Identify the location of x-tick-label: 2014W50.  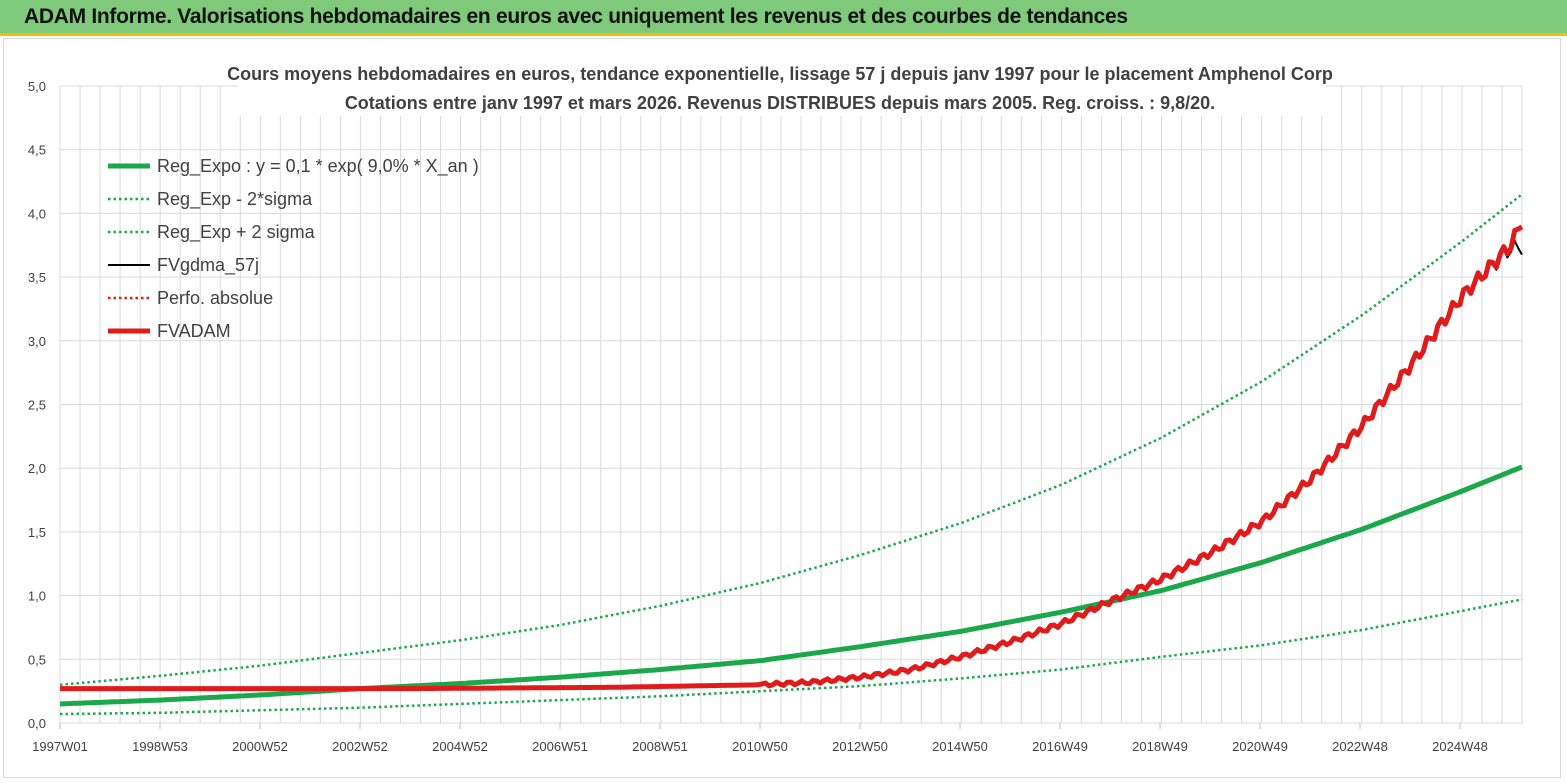
(960, 746).